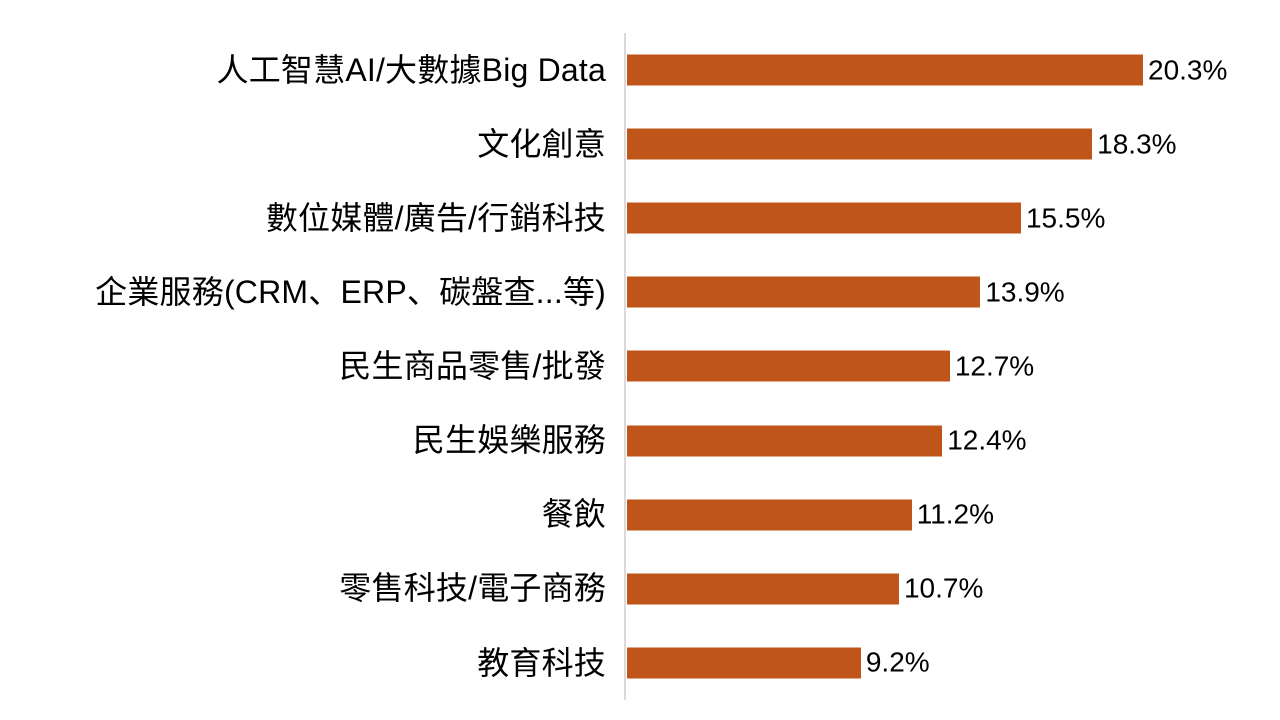 Image resolution: width=1280 pixels, height=720 pixels. Describe the element at coordinates (1137, 144) in the screenshot. I see `bar-value-label: 18.3%` at that location.